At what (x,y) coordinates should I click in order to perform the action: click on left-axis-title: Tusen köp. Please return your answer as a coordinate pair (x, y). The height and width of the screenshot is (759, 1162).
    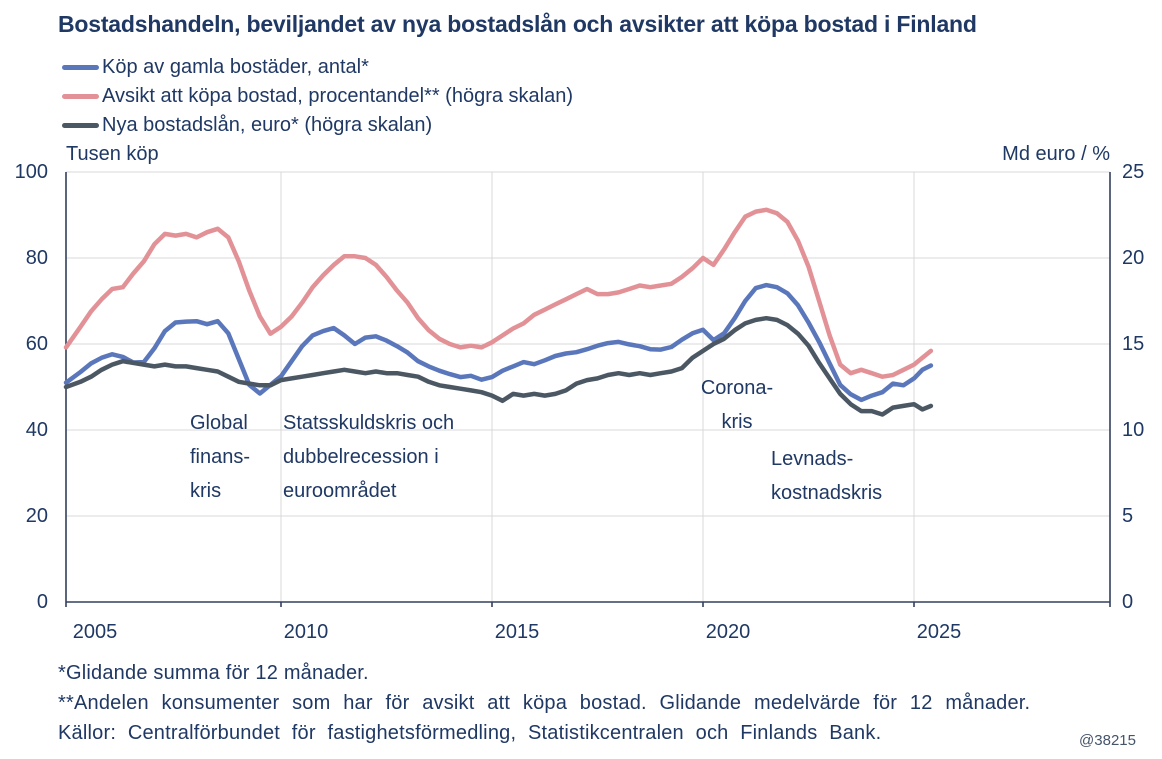
    Looking at the image, I should click on (112, 154).